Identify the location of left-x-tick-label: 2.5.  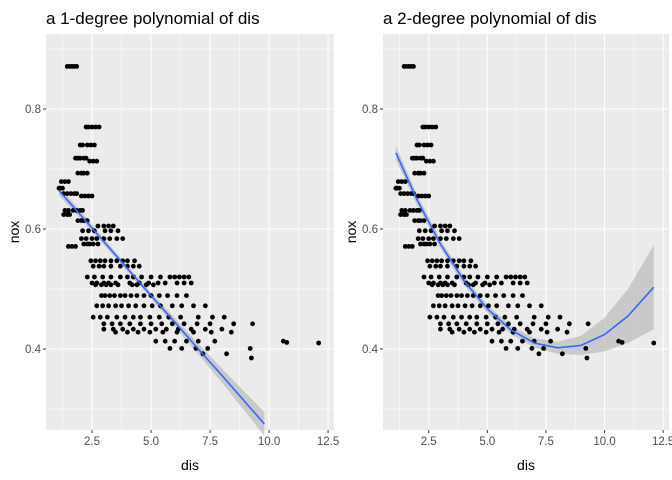
(92, 442).